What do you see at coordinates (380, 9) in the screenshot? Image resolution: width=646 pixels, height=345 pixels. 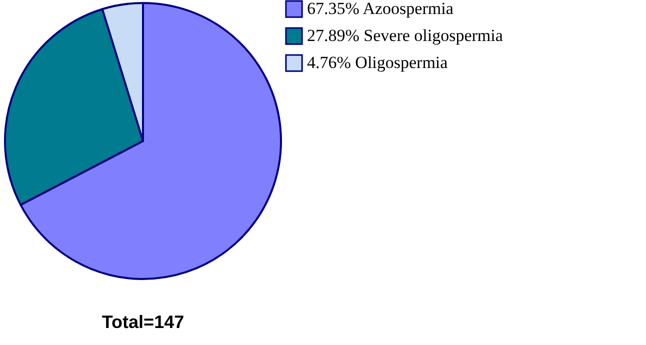 I see `legend-label: 67.35% Azoospermia` at bounding box center [380, 9].